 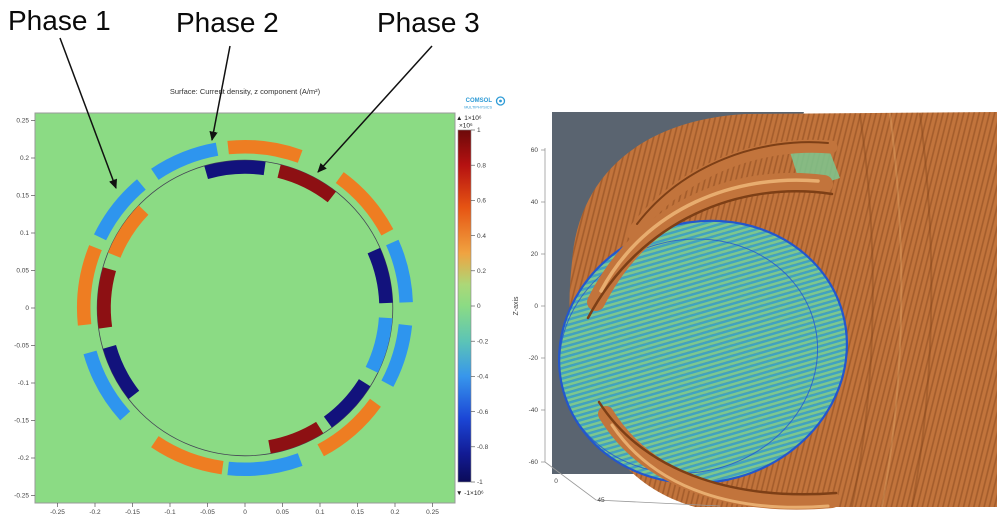 What do you see at coordinates (207, 512) in the screenshot?
I see `x-tick-label: -0.05` at bounding box center [207, 512].